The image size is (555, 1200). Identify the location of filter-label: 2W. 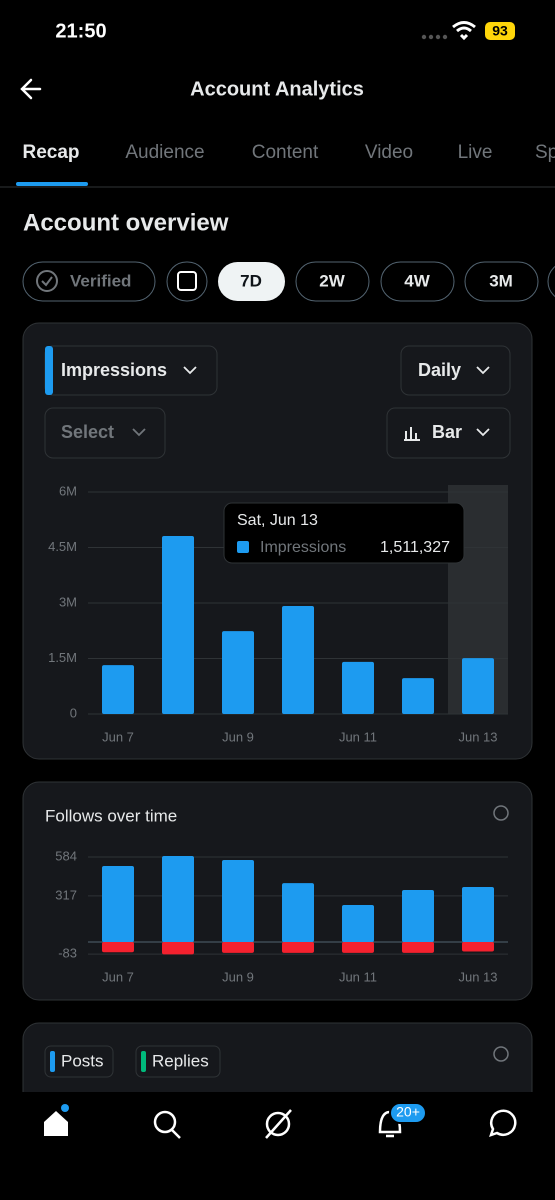
(332, 280).